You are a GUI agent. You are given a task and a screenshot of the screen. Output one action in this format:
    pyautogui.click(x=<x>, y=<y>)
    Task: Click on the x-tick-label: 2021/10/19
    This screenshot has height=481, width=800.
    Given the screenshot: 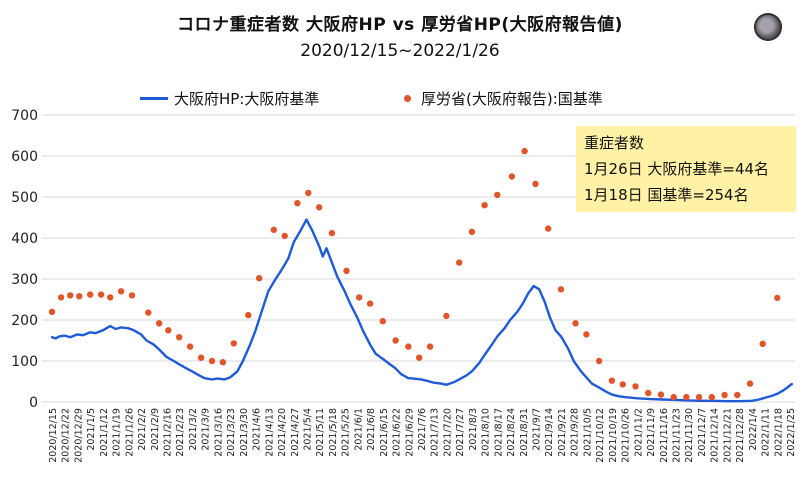 What is the action you would take?
    pyautogui.click(x=613, y=435)
    